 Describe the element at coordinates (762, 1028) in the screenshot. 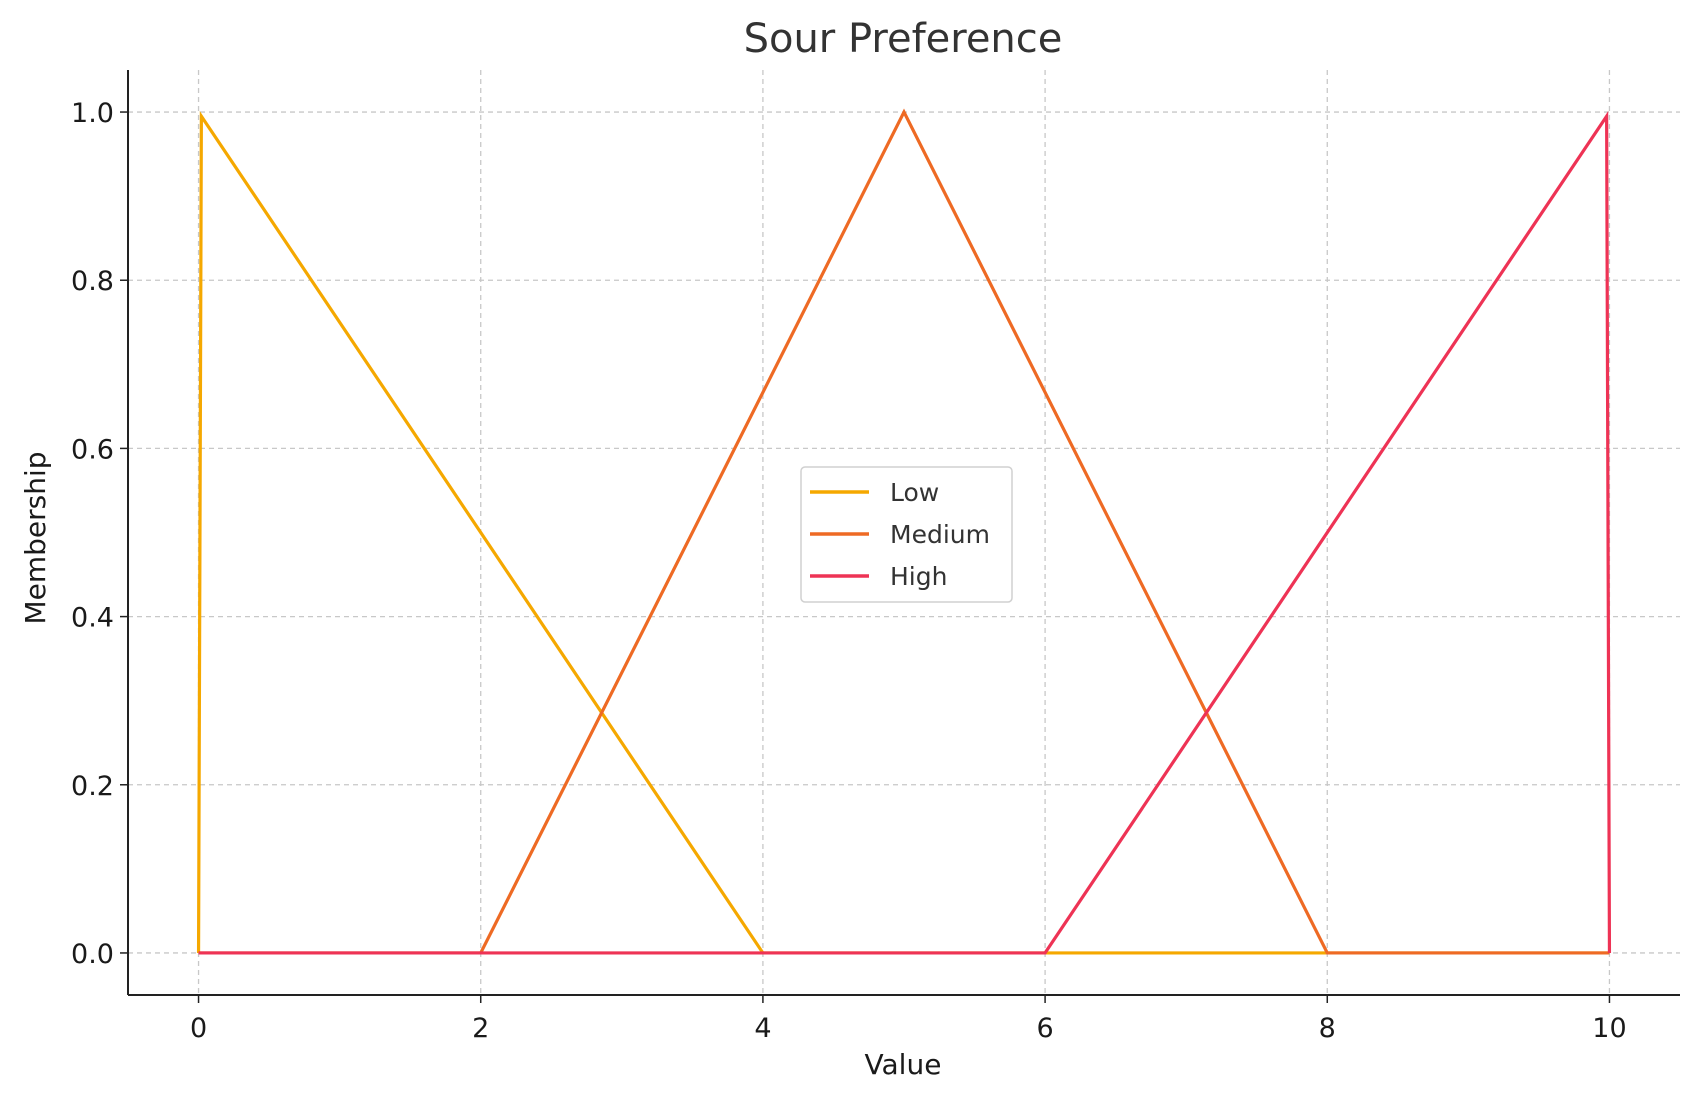

I see `x-tick-label: 4` at that location.